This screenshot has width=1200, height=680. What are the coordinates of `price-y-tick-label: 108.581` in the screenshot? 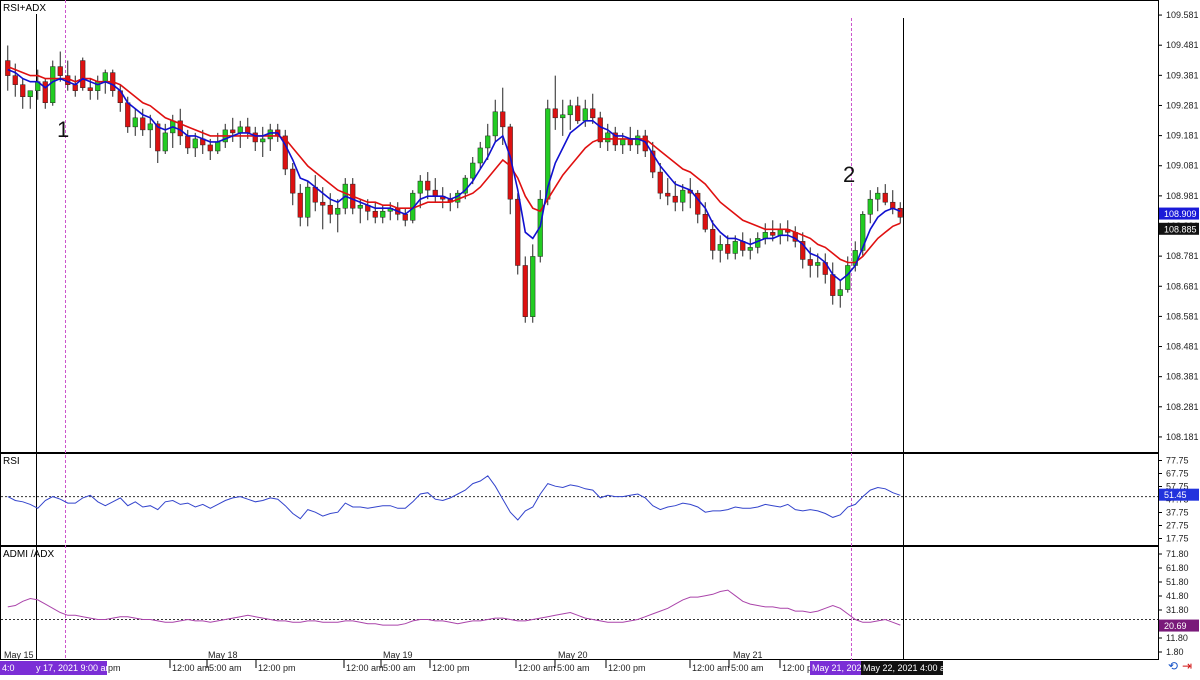 It's located at (1182, 316).